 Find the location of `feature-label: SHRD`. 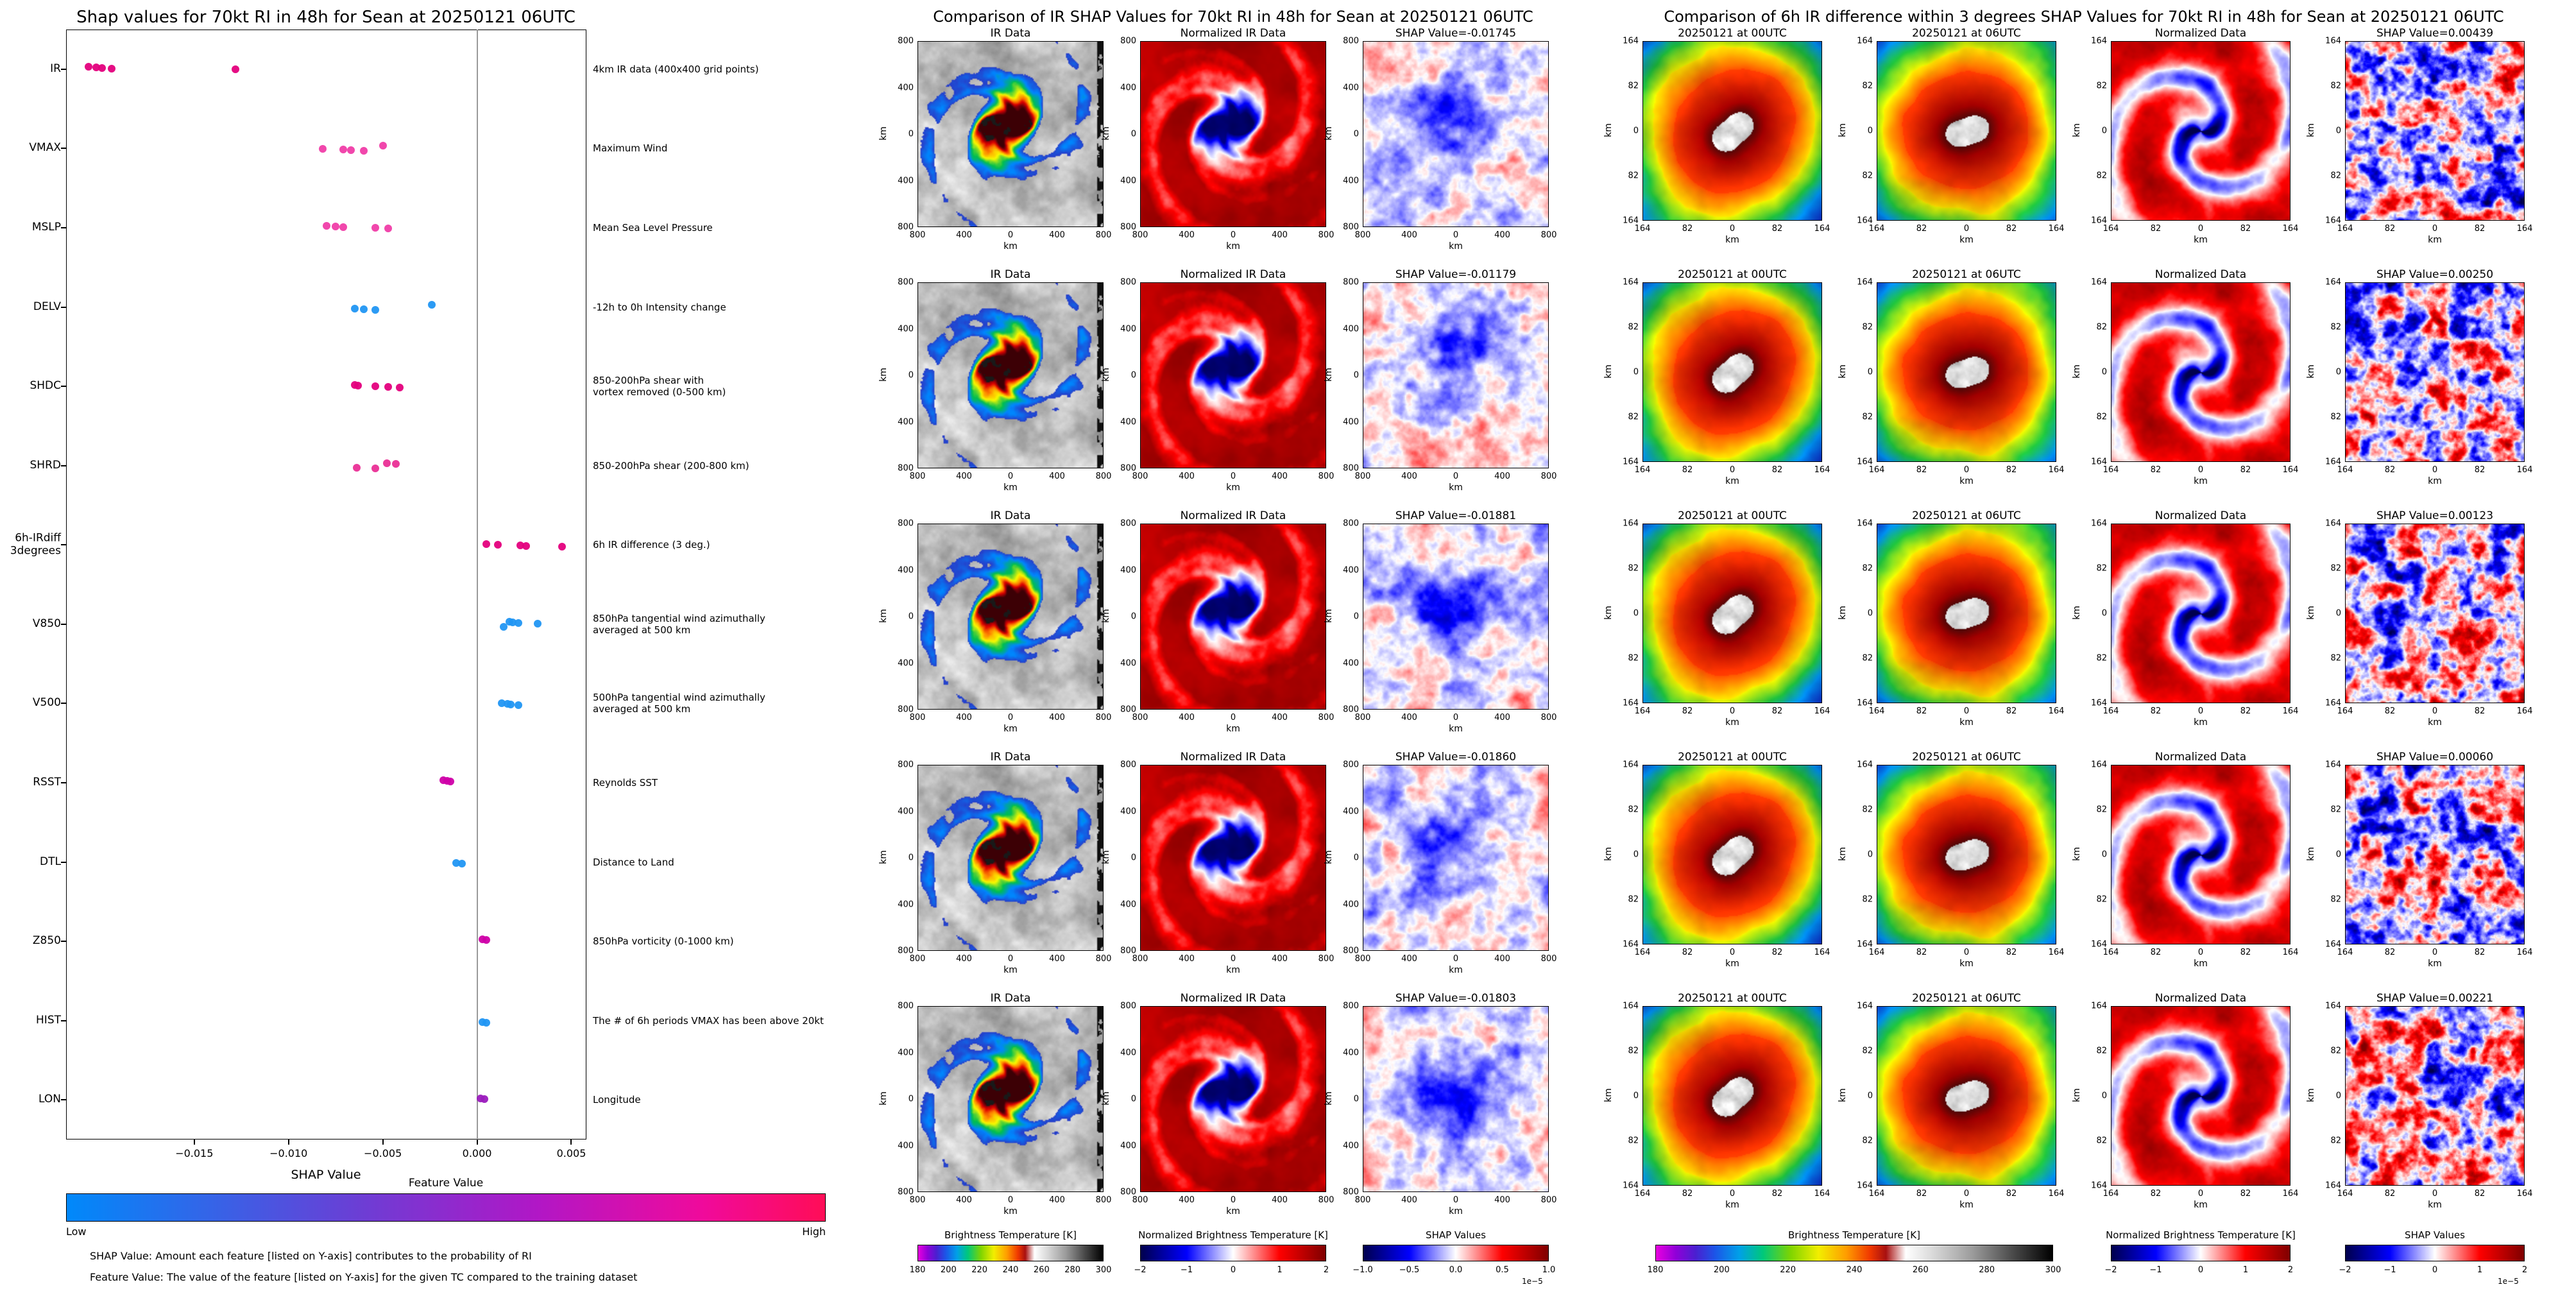

feature-label: SHRD is located at coordinates (45, 465).